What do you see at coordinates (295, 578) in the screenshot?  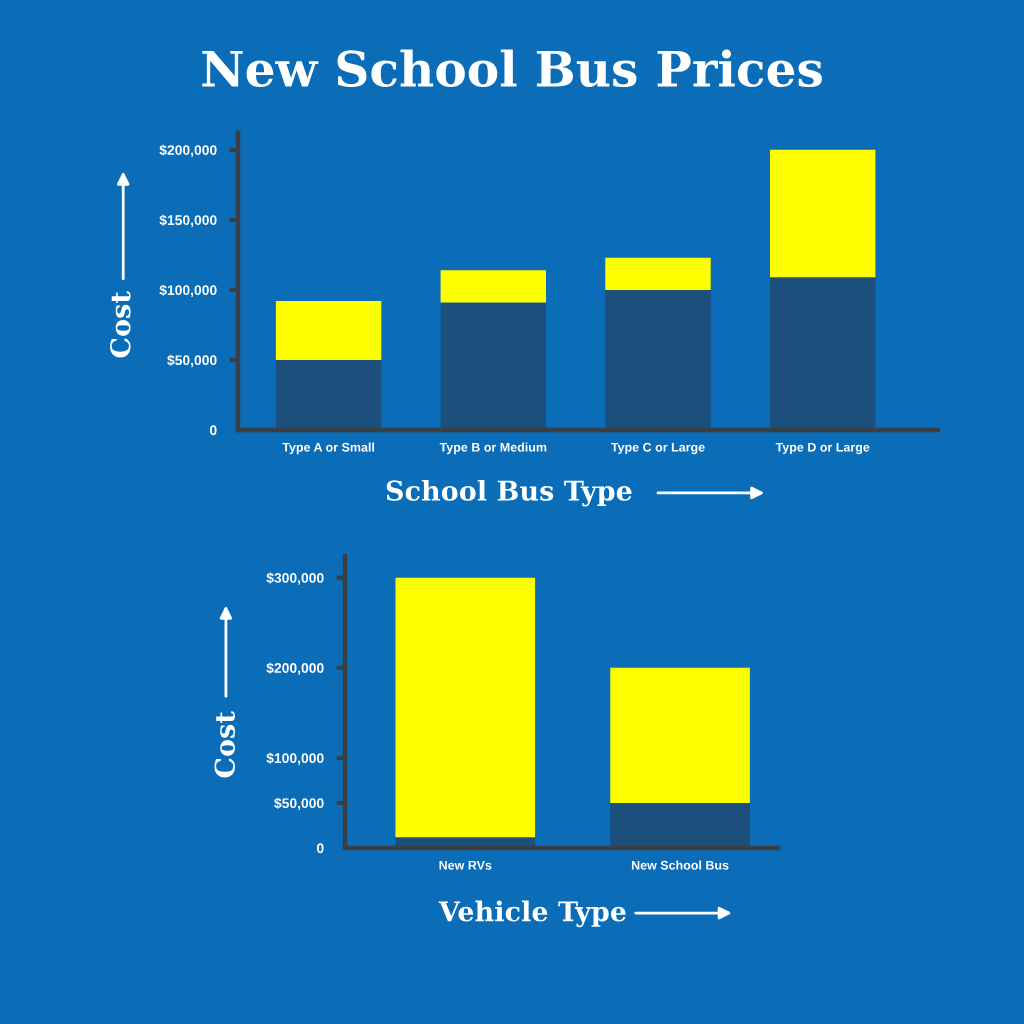 I see `y-tick-label: $300,000` at bounding box center [295, 578].